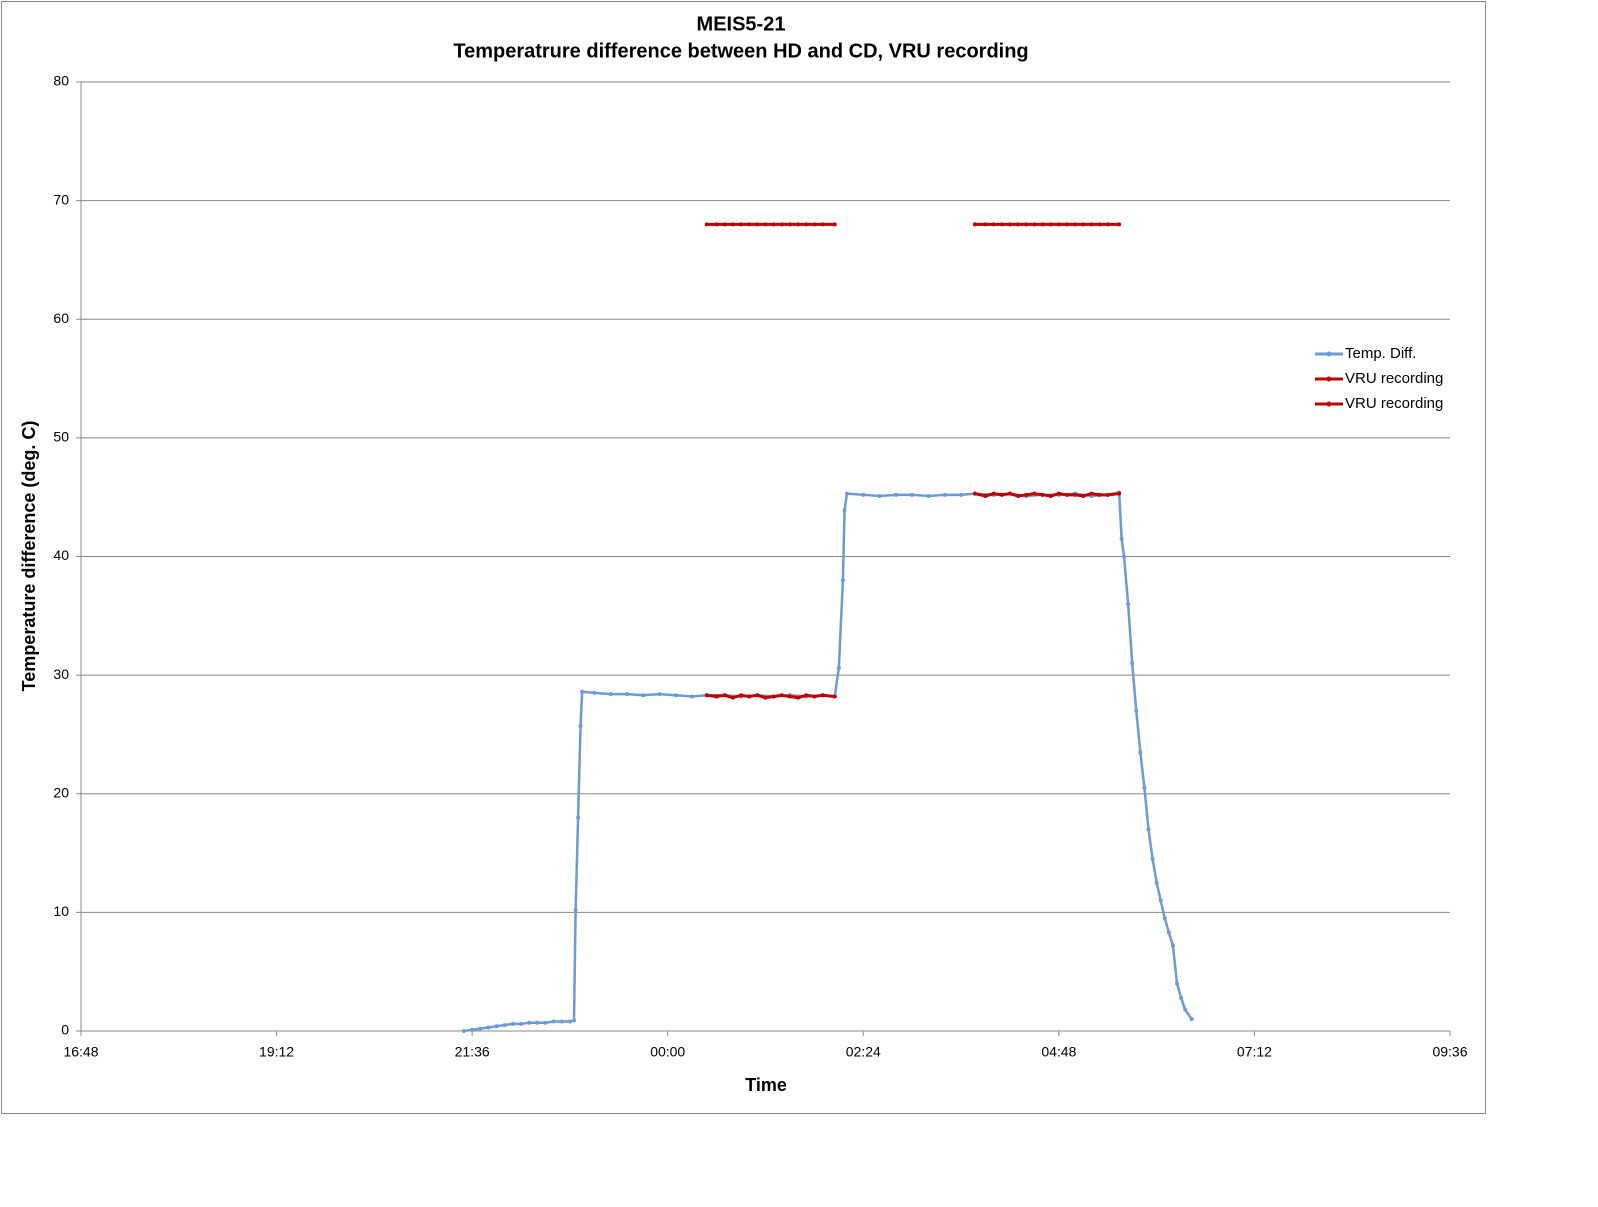 This screenshot has height=1207, width=1598. What do you see at coordinates (1058, 1052) in the screenshot?
I see `x-tick-label: 04:48` at bounding box center [1058, 1052].